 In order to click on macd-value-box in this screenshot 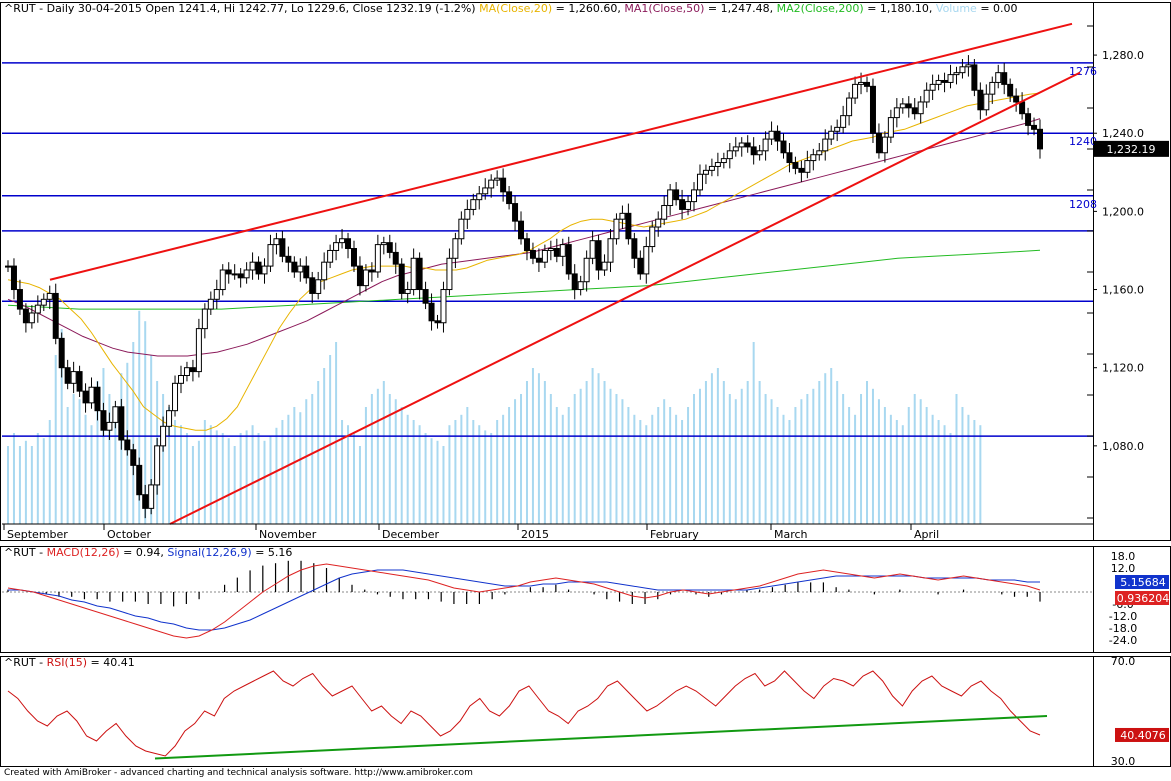, I will do `click(1142, 598)`.